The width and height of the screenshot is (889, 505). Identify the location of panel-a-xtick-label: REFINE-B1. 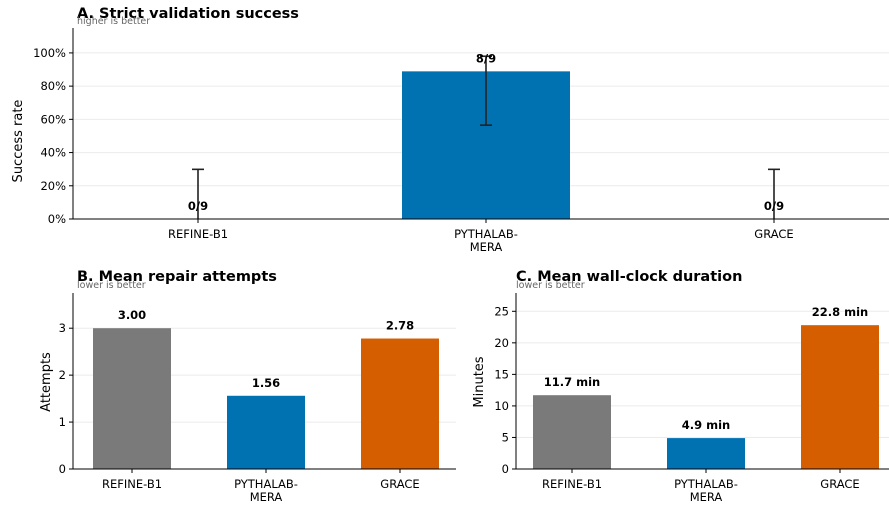
(198, 234).